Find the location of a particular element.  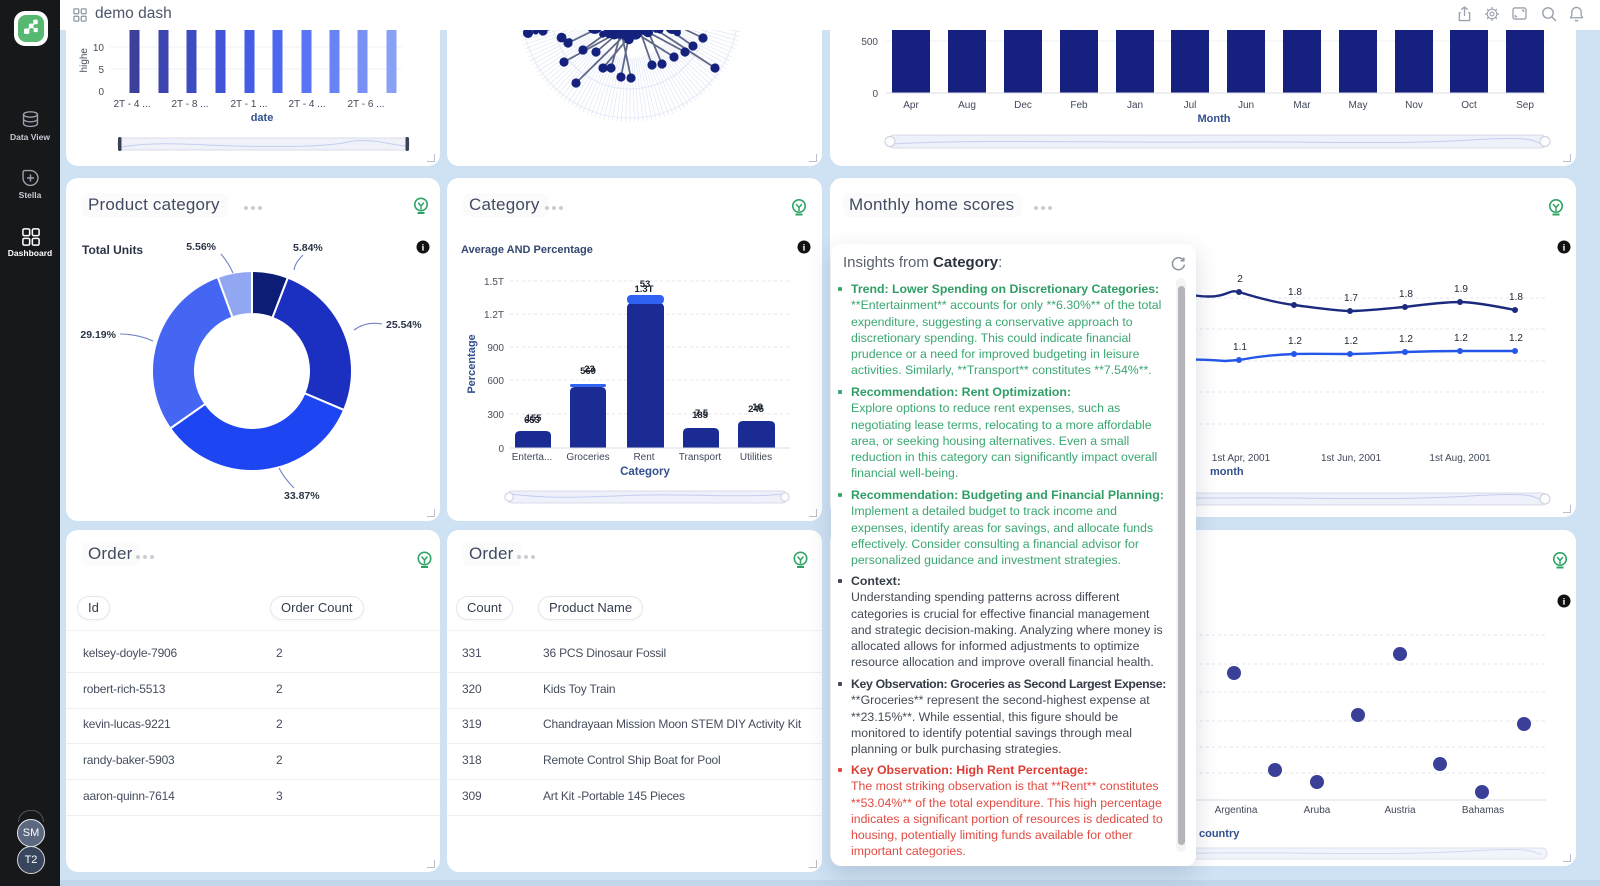

svg-text: Average AND Percentage is located at coordinates (527, 250).